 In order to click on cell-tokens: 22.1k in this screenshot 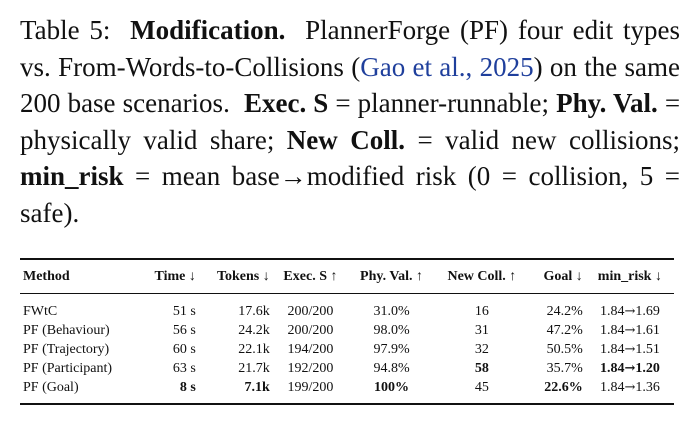, I will do `click(254, 349)`.